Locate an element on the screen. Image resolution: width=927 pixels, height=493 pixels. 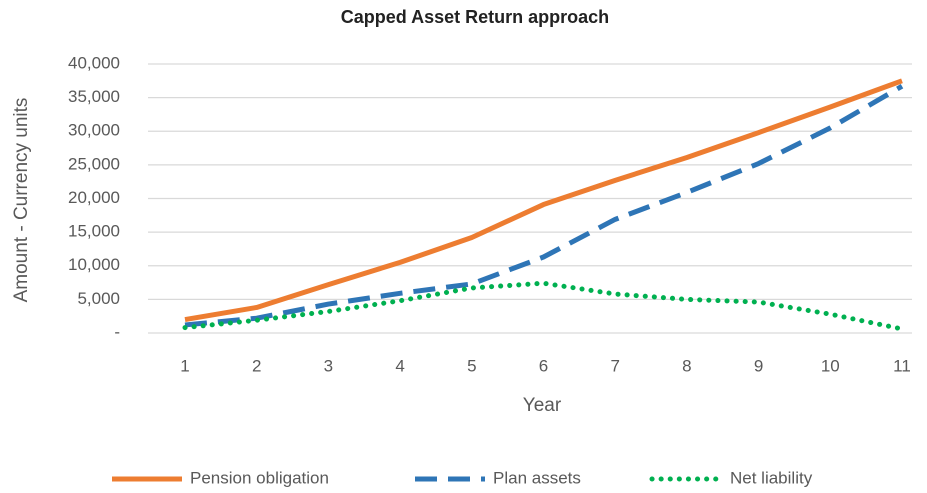
y-tick-label: 15,000 is located at coordinates (94, 231).